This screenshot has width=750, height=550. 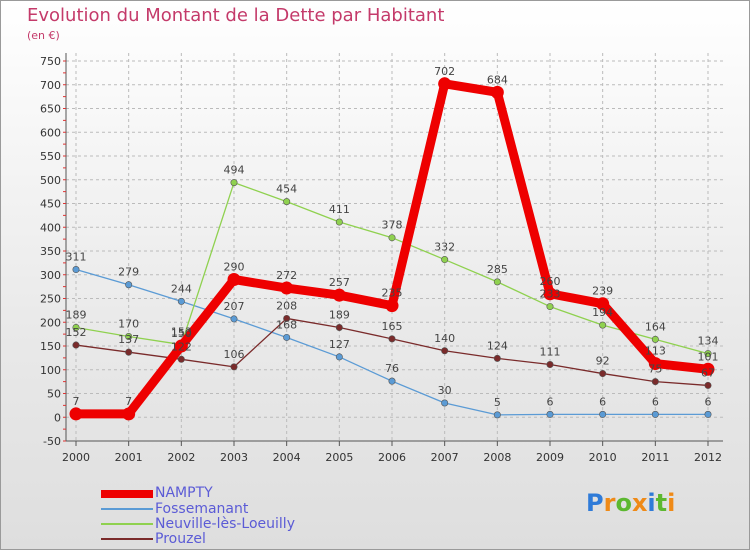 I want to click on legend-label-fossemanant: Fossemanant, so click(x=202, y=509).